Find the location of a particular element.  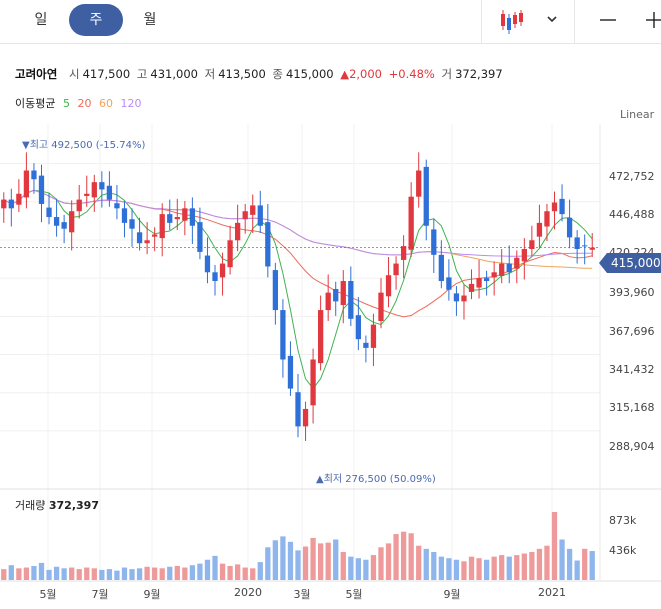

zoom-out-button is located at coordinates (608, 20).